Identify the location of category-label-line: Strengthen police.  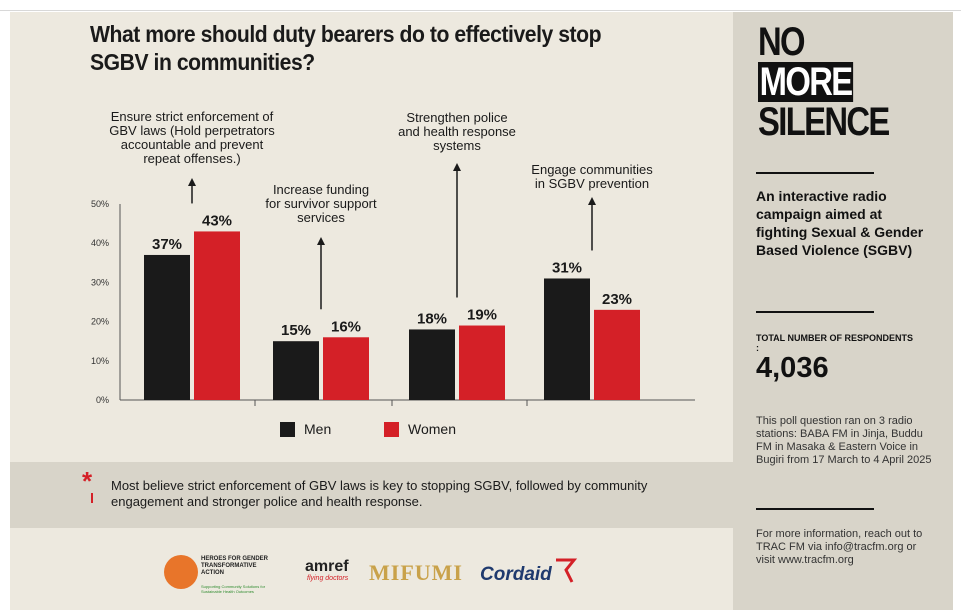
(457, 117).